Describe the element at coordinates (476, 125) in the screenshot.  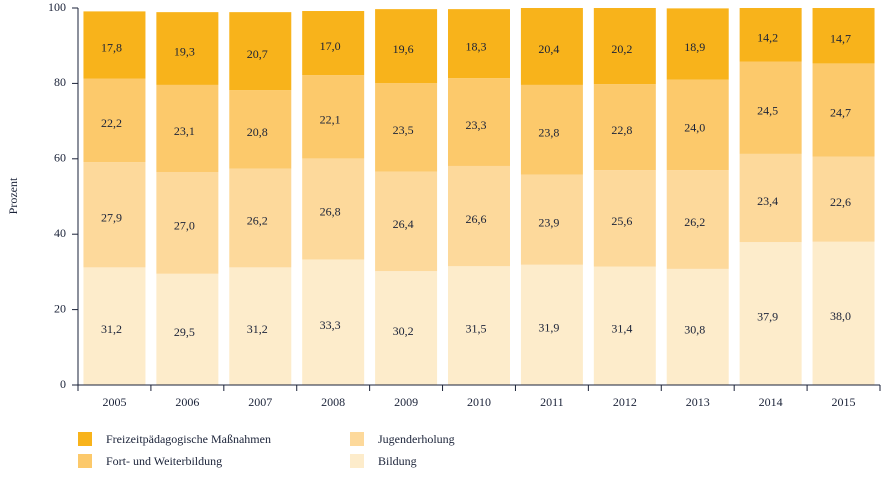
I see `data-label: 23,3` at that location.